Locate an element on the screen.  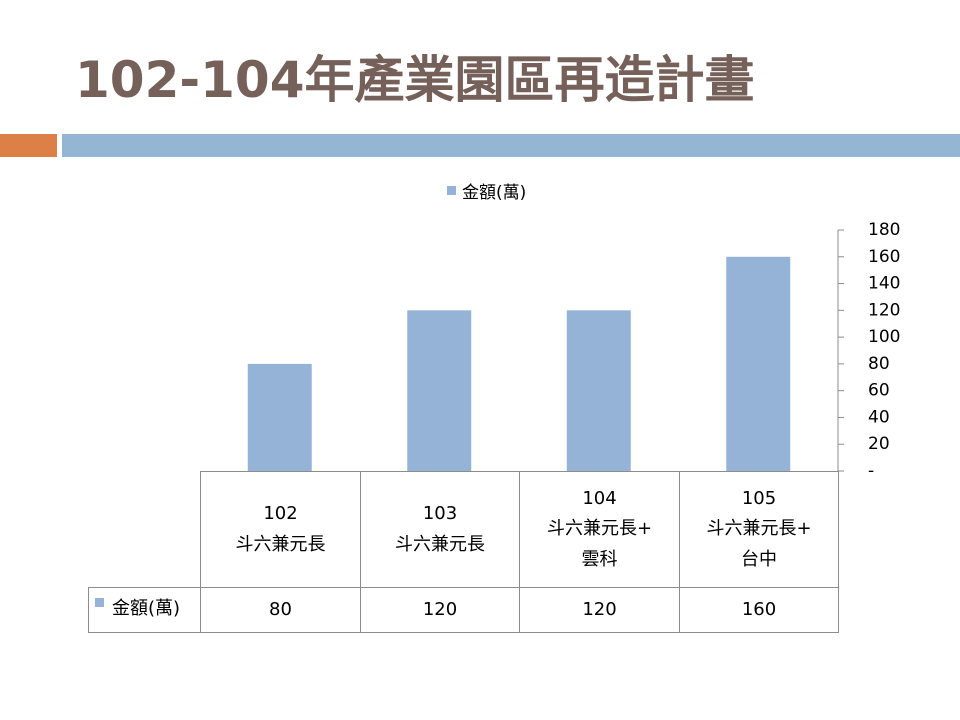
header-bar is located at coordinates (511, 145).